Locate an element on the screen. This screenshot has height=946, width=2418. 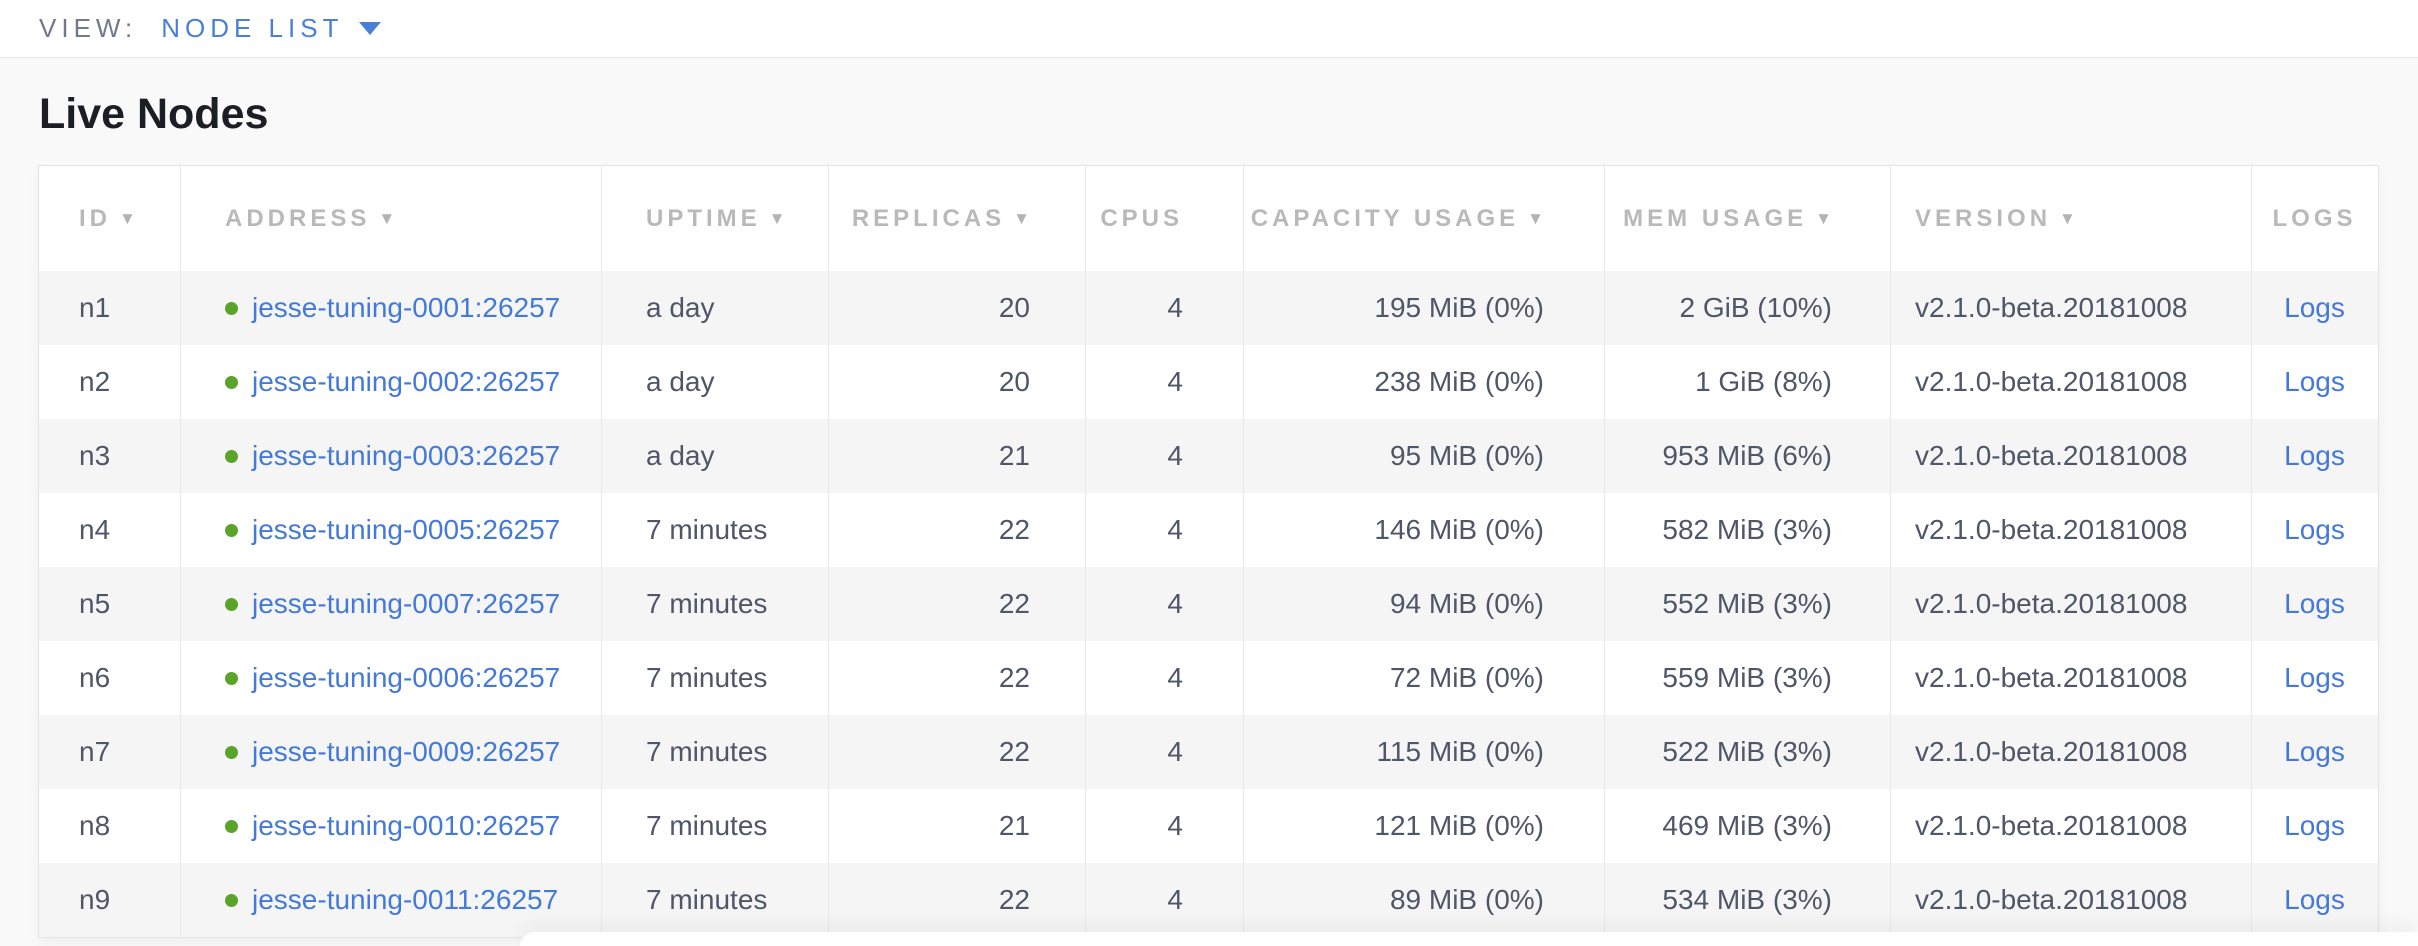
node-address-link: jesse-tuning-0007:26257 is located at coordinates (406, 603).